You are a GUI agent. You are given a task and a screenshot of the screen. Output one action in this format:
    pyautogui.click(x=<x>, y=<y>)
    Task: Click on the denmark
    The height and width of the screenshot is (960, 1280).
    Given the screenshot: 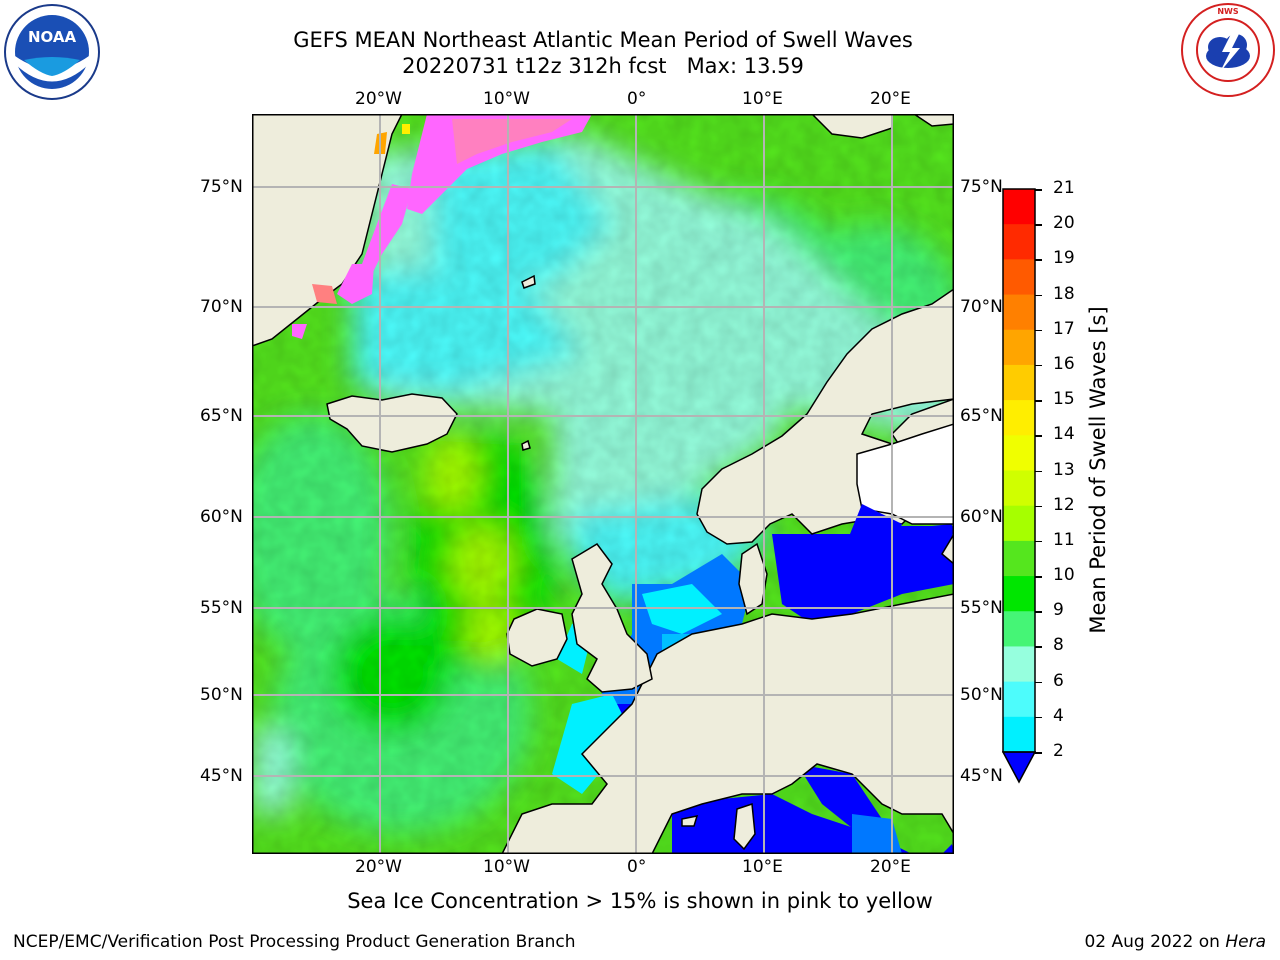 What is the action you would take?
    pyautogui.click(x=753, y=579)
    